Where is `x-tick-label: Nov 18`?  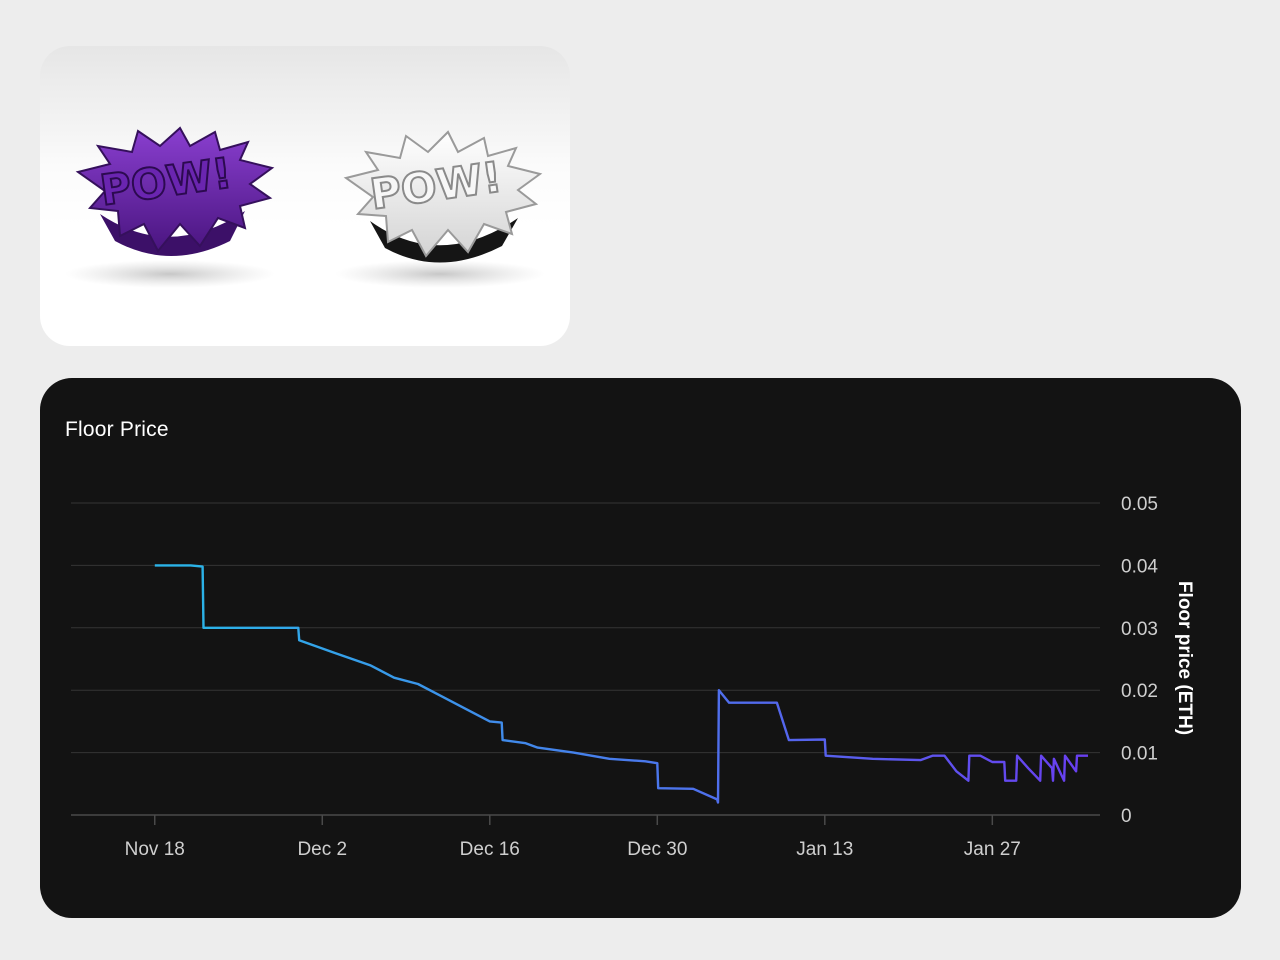 x-tick-label: Nov 18 is located at coordinates (155, 849).